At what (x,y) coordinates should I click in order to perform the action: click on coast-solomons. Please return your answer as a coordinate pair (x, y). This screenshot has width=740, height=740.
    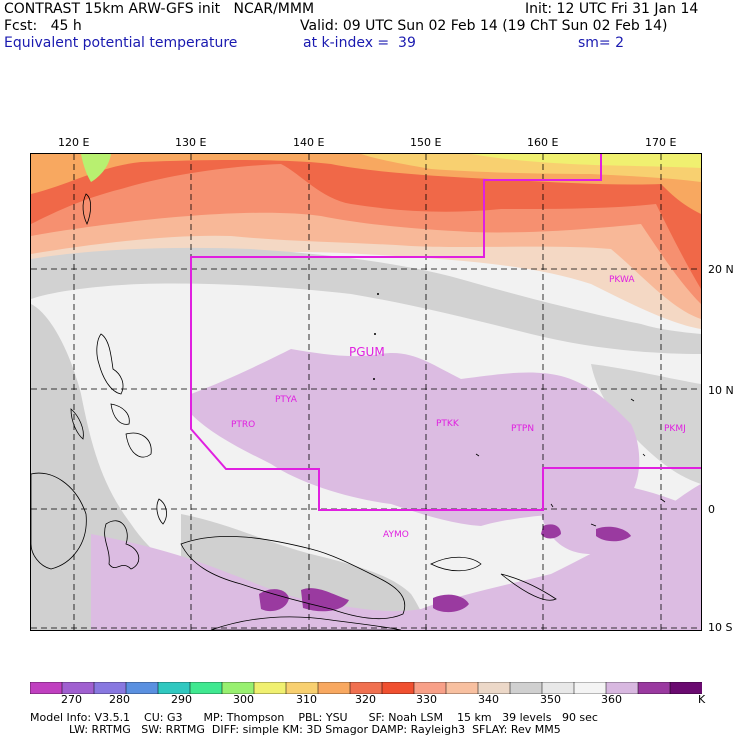
    Looking at the image, I should click on (528, 587).